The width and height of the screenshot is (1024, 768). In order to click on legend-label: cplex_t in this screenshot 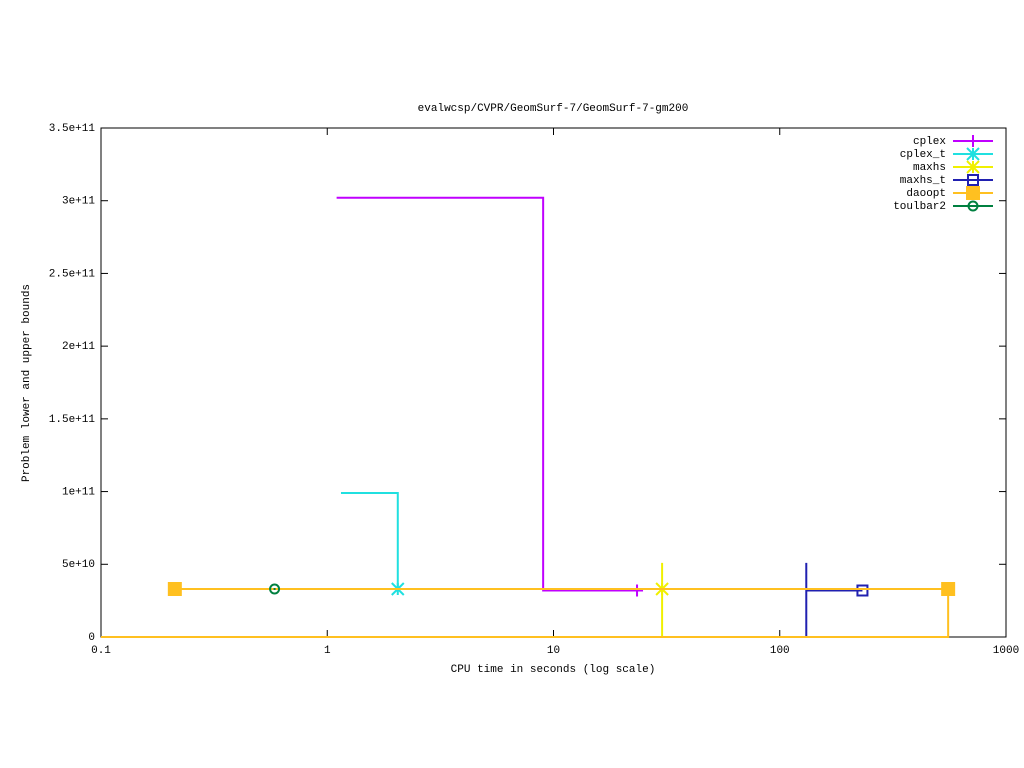, I will do `click(923, 155)`.